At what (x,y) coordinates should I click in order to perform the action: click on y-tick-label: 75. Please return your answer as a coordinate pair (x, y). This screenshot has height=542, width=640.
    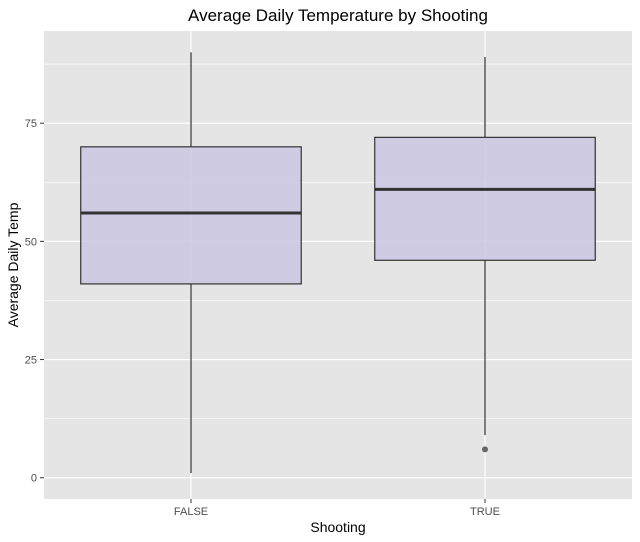
    Looking at the image, I should click on (31, 124).